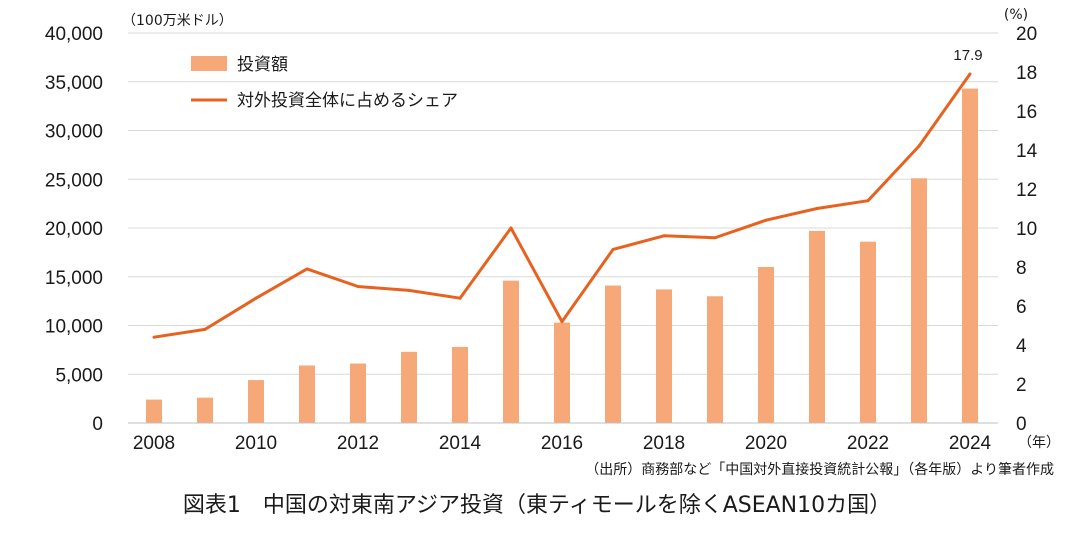  I want to click on left-axis-tick-label: 25,000, so click(74, 180).